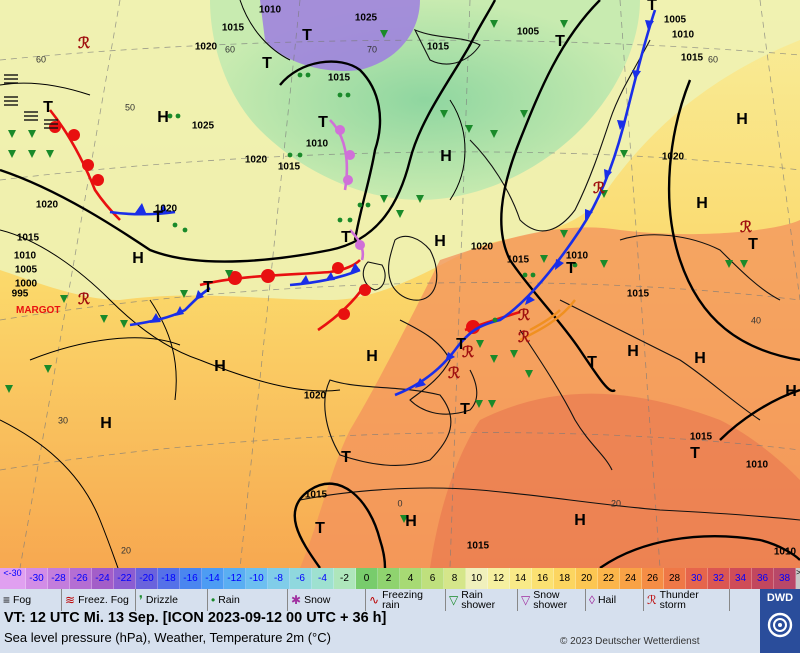 The image size is (800, 653). Describe the element at coordinates (141, 600) in the screenshot. I see `weather-symbol-icon: ❜` at that location.